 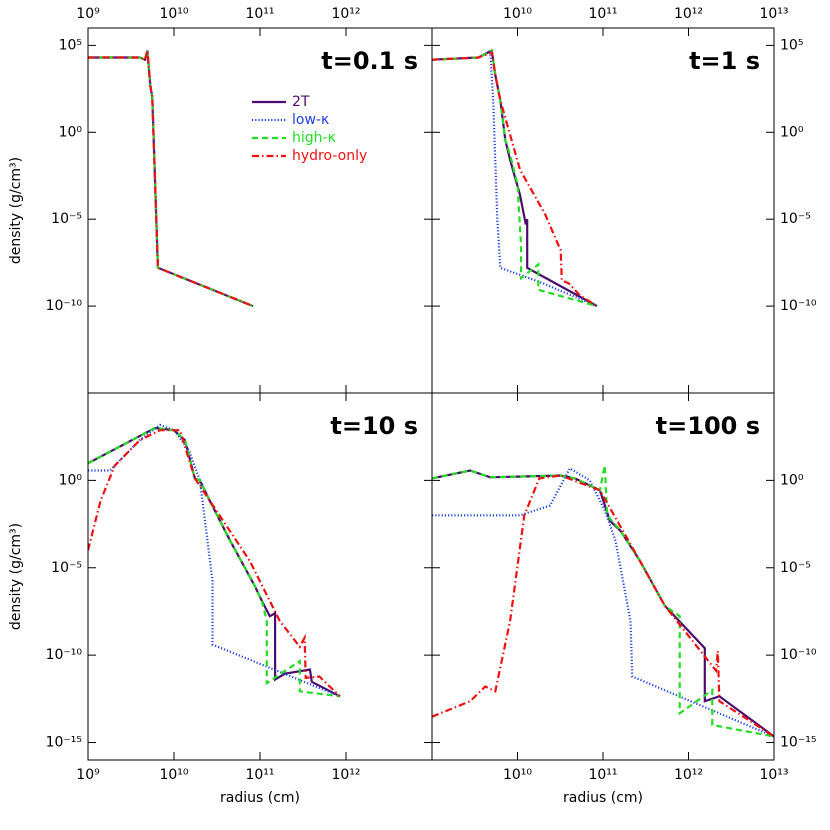 What do you see at coordinates (314, 138) in the screenshot?
I see `legend-label: high-κ` at bounding box center [314, 138].